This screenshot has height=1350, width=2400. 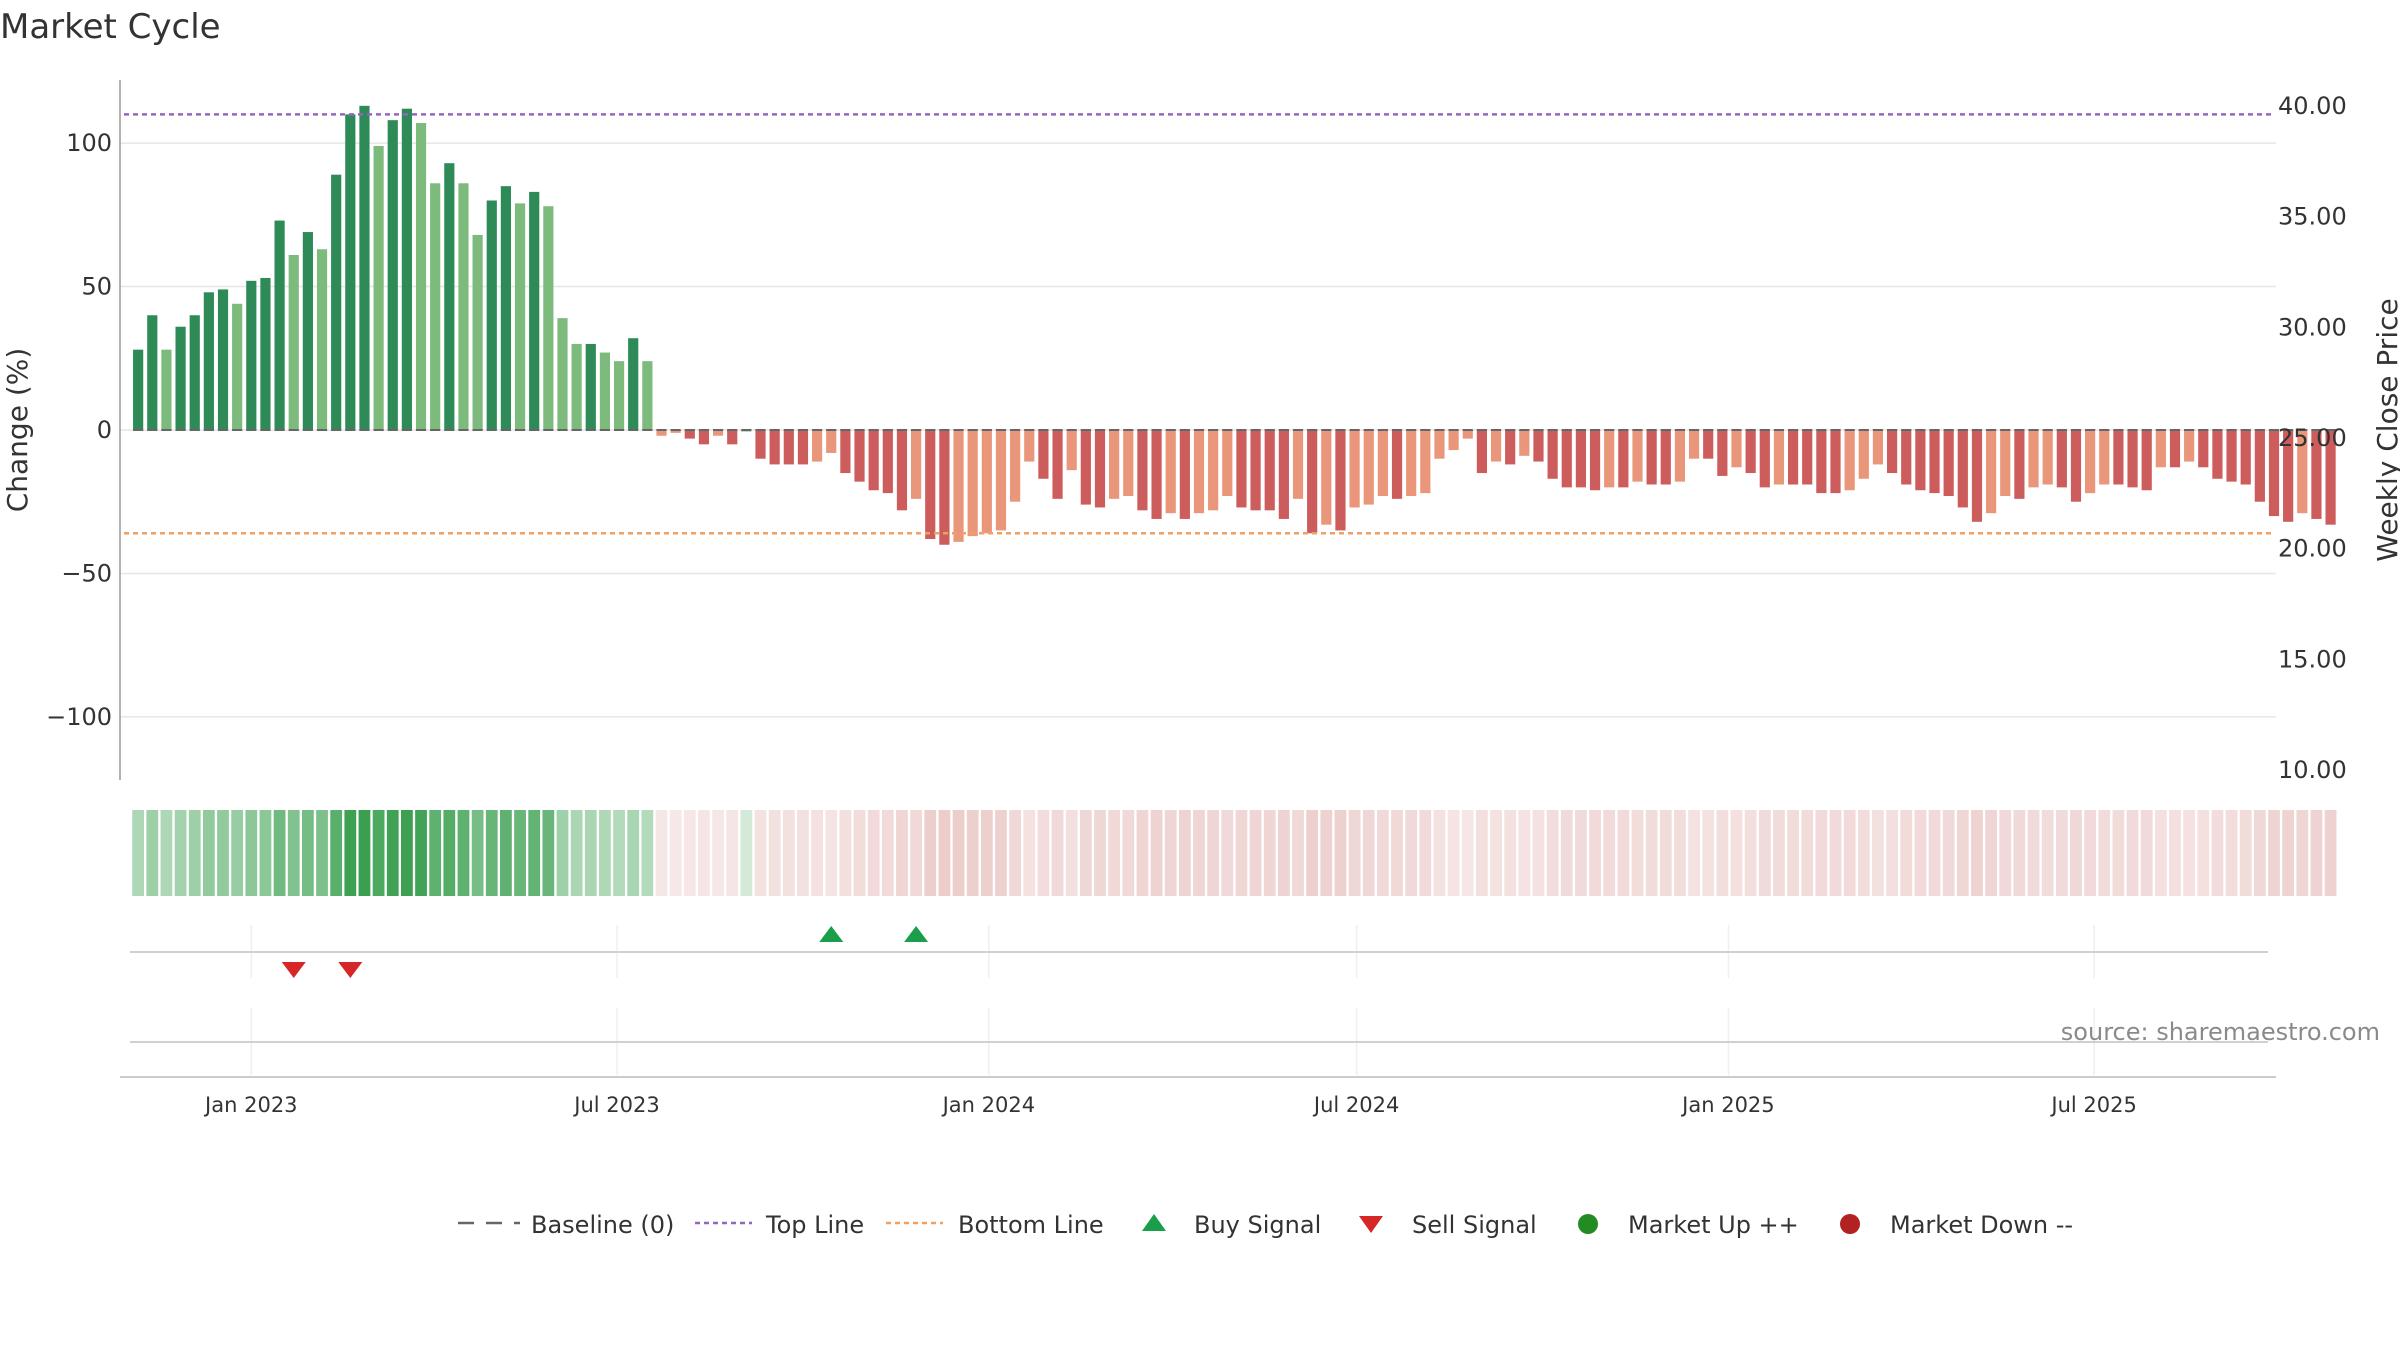 What do you see at coordinates (17, 430) in the screenshot?
I see `y-axis-label: Change (%)` at bounding box center [17, 430].